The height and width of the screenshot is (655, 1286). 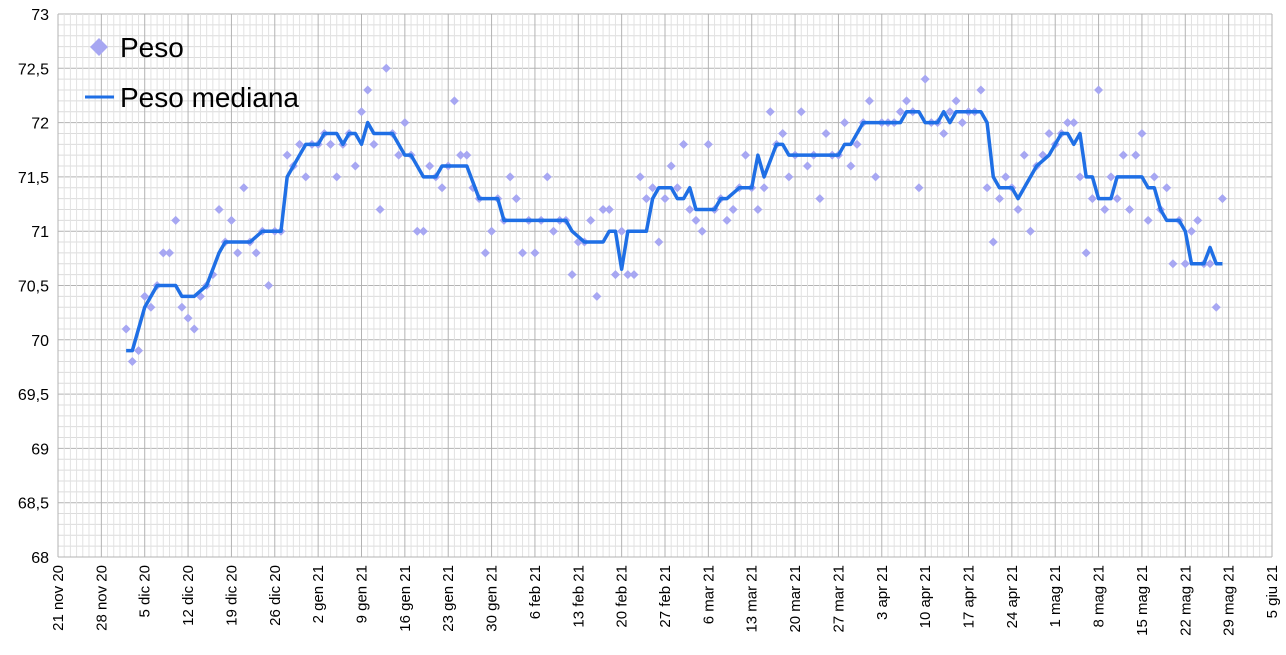 I want to click on y-tick-label: 71, so click(x=40, y=232).